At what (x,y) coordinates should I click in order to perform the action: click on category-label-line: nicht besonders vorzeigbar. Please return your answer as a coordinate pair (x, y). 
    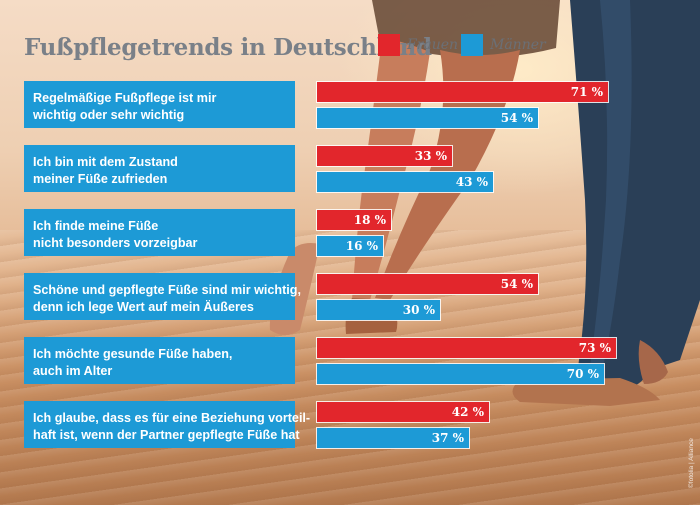
    Looking at the image, I should click on (115, 242).